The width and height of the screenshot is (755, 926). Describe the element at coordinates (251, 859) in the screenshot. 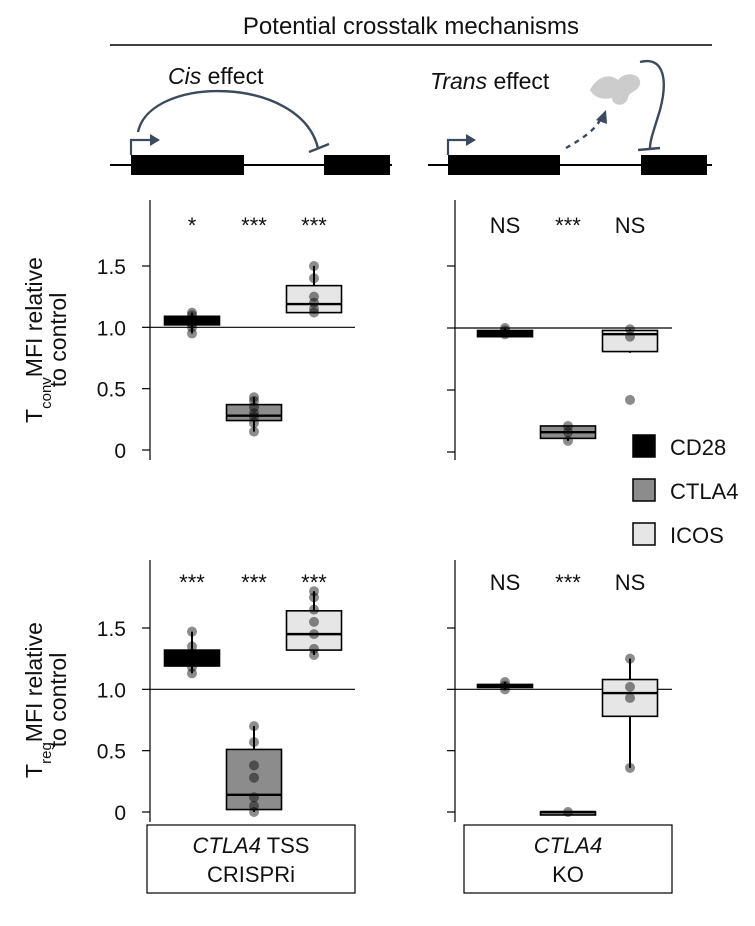

I see `condition-box-crispri` at that location.